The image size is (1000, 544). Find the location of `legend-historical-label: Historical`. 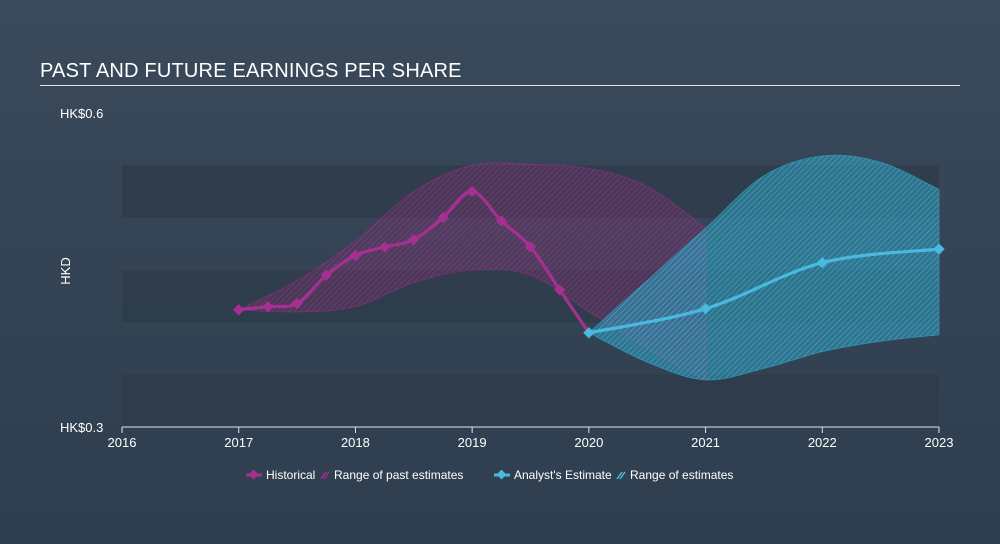

legend-historical-label: Historical is located at coordinates (291, 475).